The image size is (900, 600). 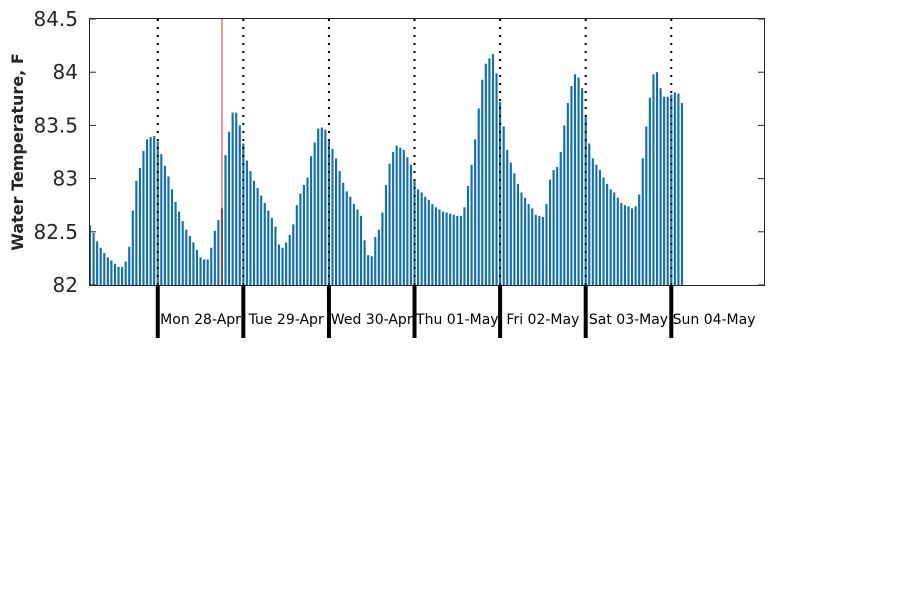 I want to click on day-label: Sun 04-May, so click(x=714, y=320).